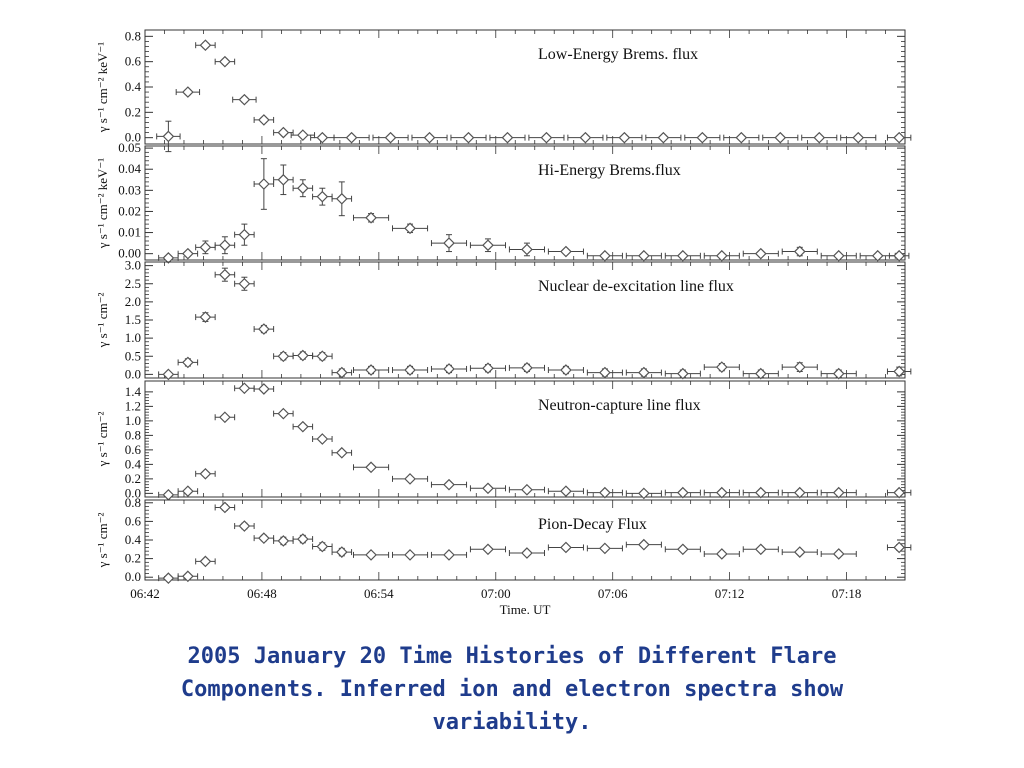  I want to click on x-tick-label: 07:00, so click(496, 593).